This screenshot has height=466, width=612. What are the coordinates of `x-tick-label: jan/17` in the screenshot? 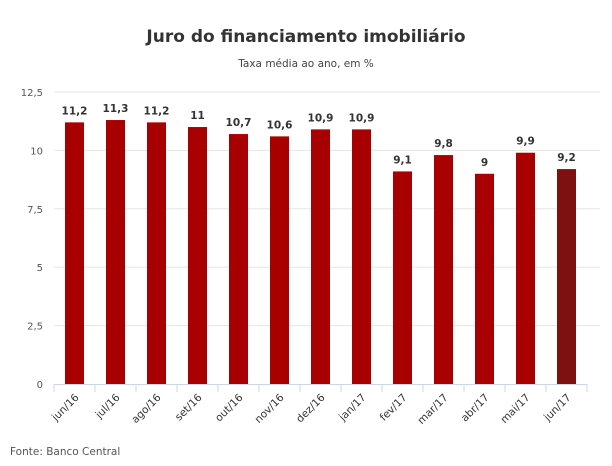 It's located at (352, 408).